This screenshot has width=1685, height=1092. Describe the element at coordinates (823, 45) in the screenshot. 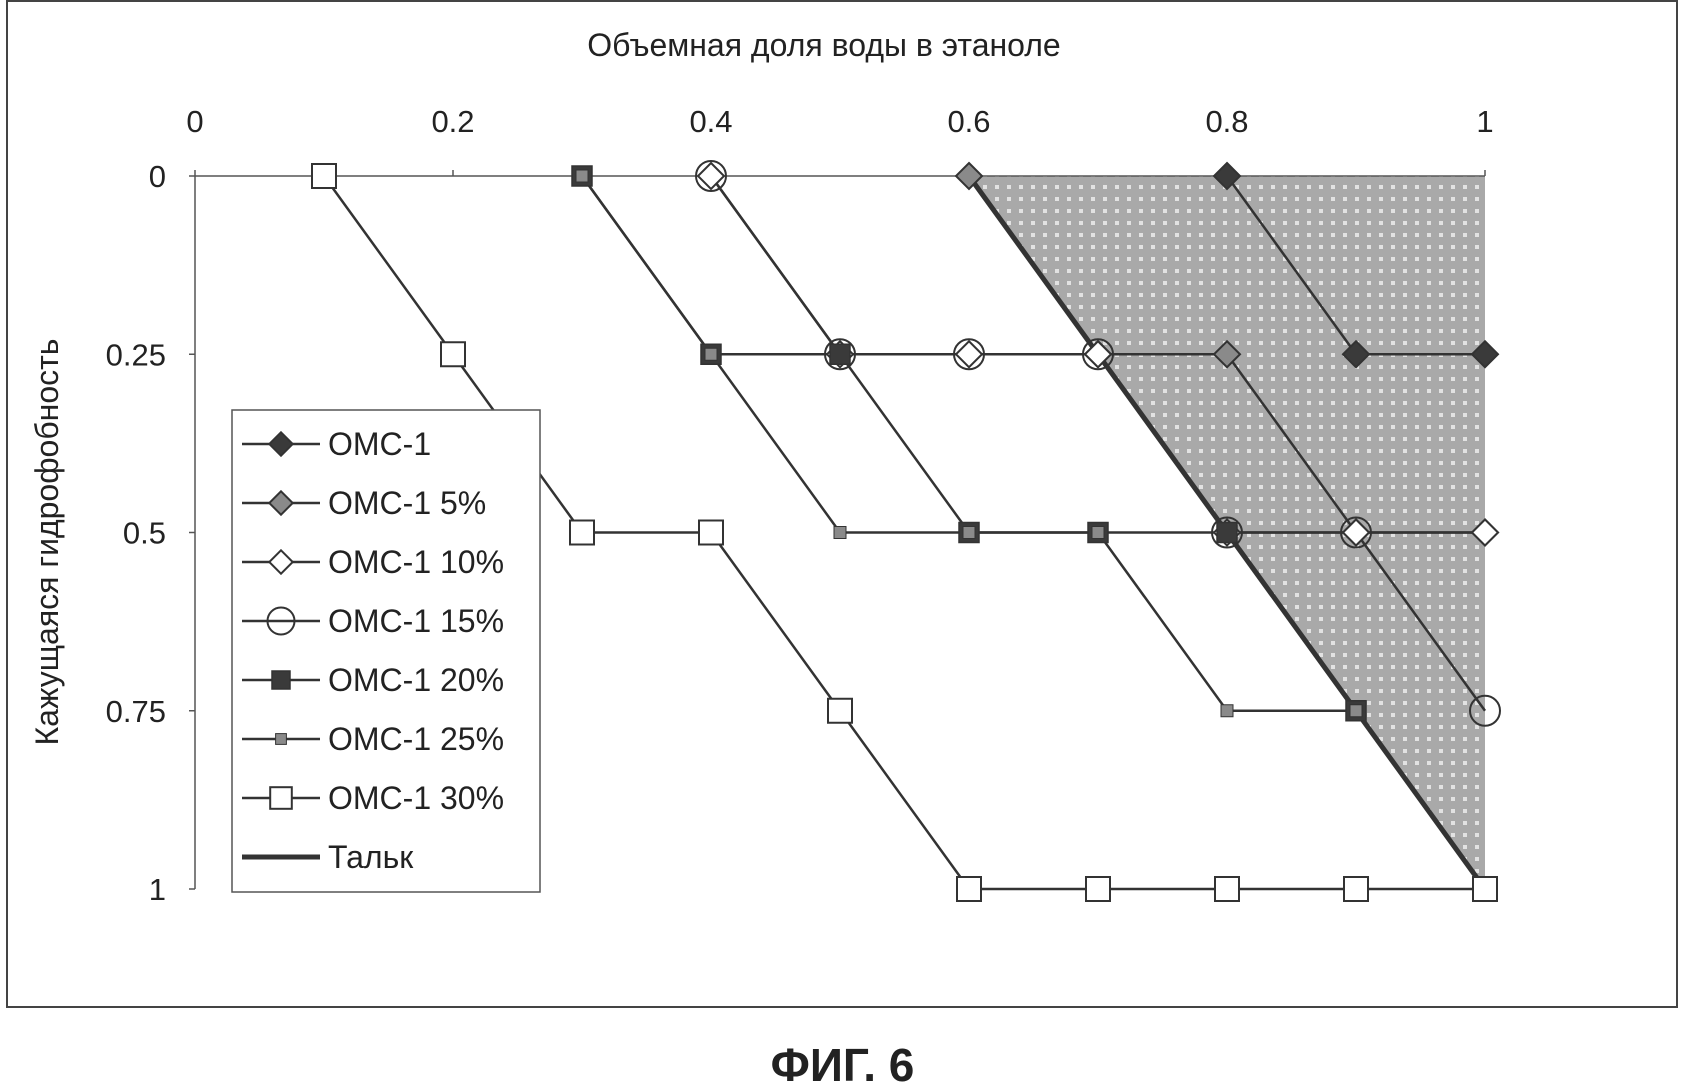

I see `x-axis-title: Объемная доля воды в этаноле` at that location.